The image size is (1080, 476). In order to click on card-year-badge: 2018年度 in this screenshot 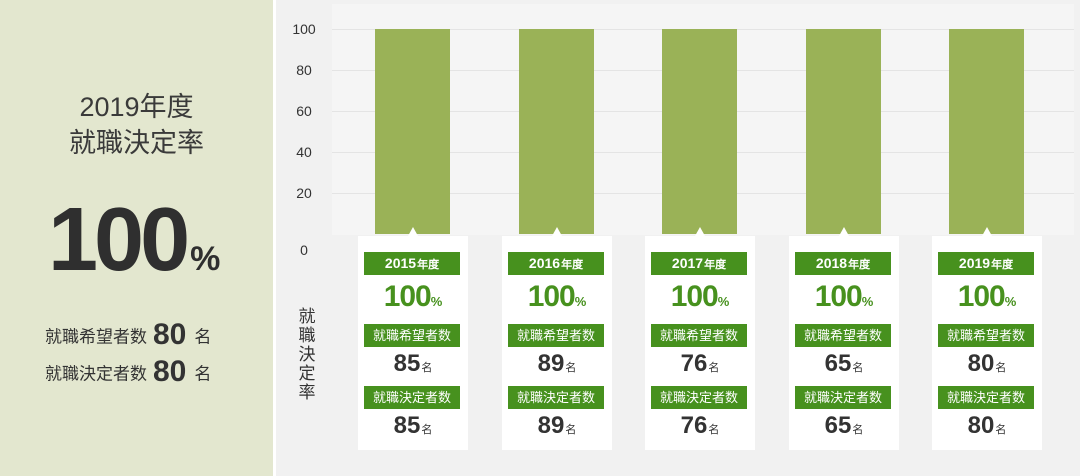, I will do `click(843, 263)`.